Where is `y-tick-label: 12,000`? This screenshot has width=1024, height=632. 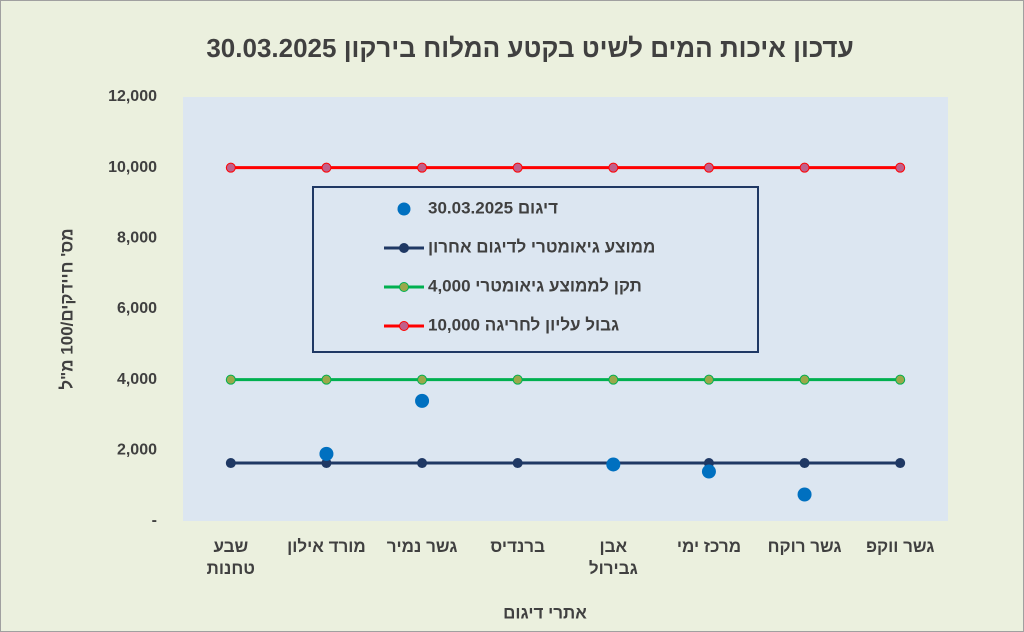 y-tick-label: 12,000 is located at coordinates (132, 96).